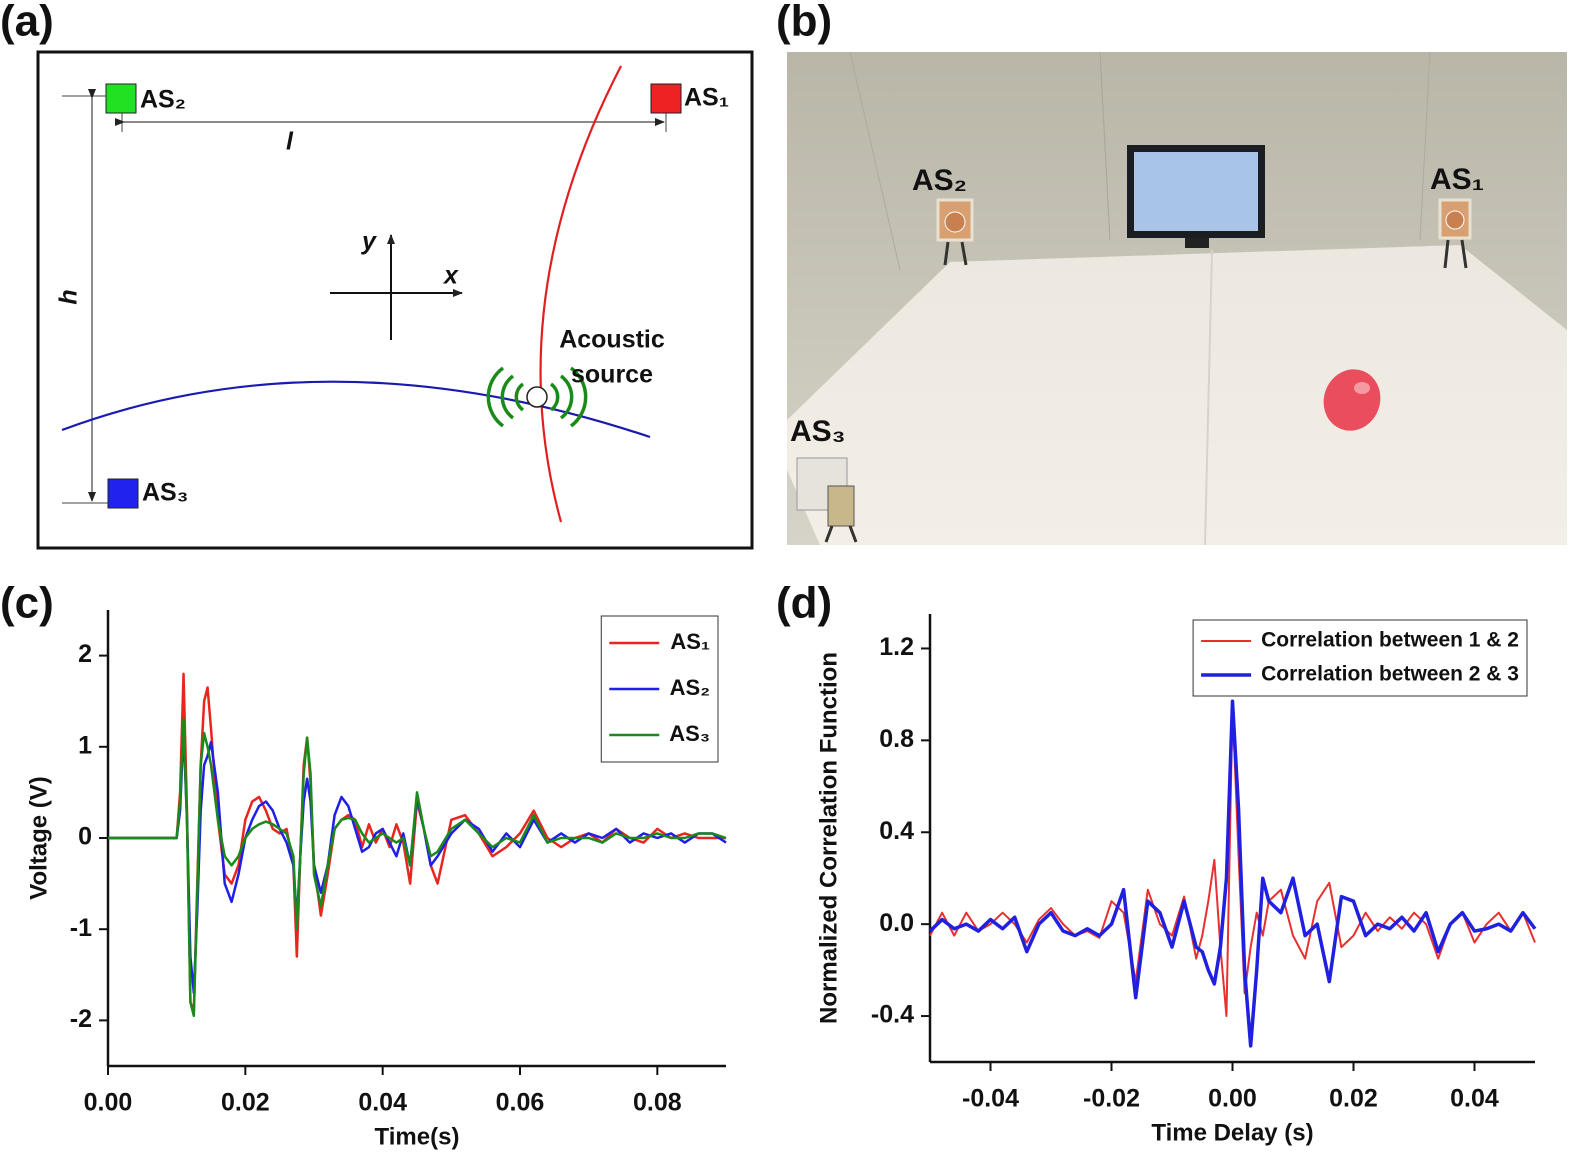  I want to click on x-axis-label: Time Delay (s), so click(1232, 1132).